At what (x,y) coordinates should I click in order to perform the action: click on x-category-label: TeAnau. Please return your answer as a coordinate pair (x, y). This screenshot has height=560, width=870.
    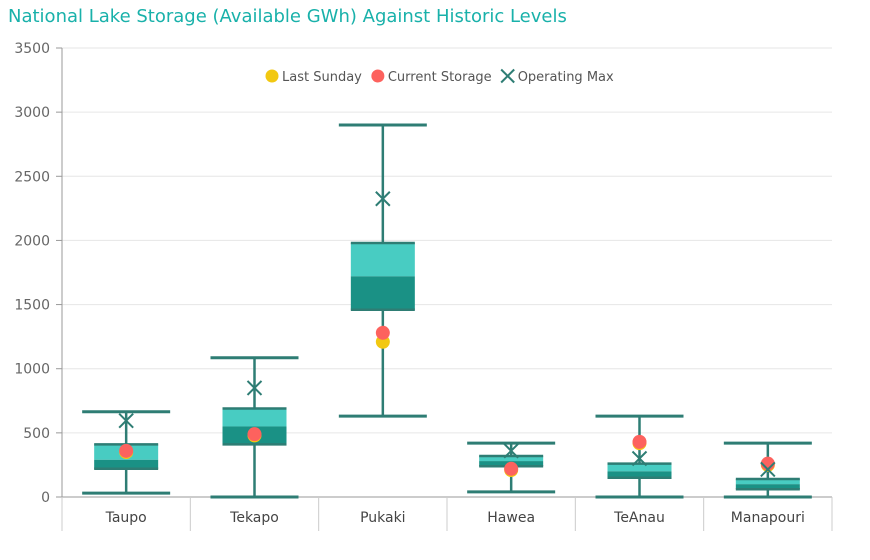
    Looking at the image, I should click on (639, 518).